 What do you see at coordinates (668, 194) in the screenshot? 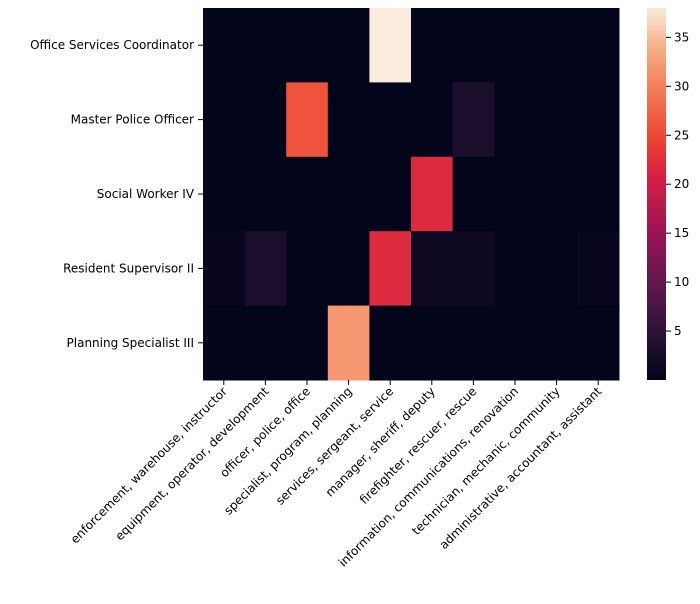
I see `colorbar: 5 10 15 20 25 30 35` at bounding box center [668, 194].